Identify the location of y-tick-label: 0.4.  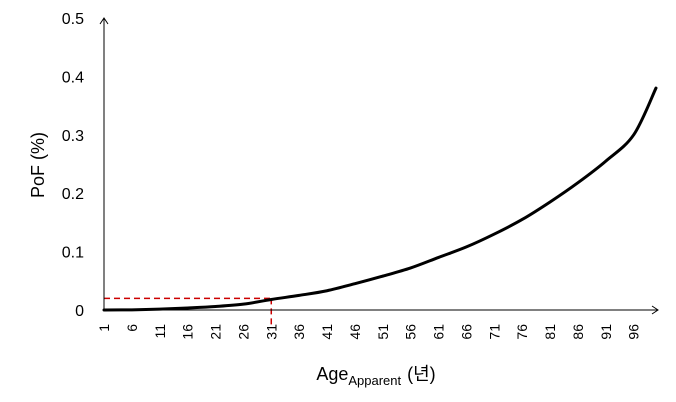
(73, 77).